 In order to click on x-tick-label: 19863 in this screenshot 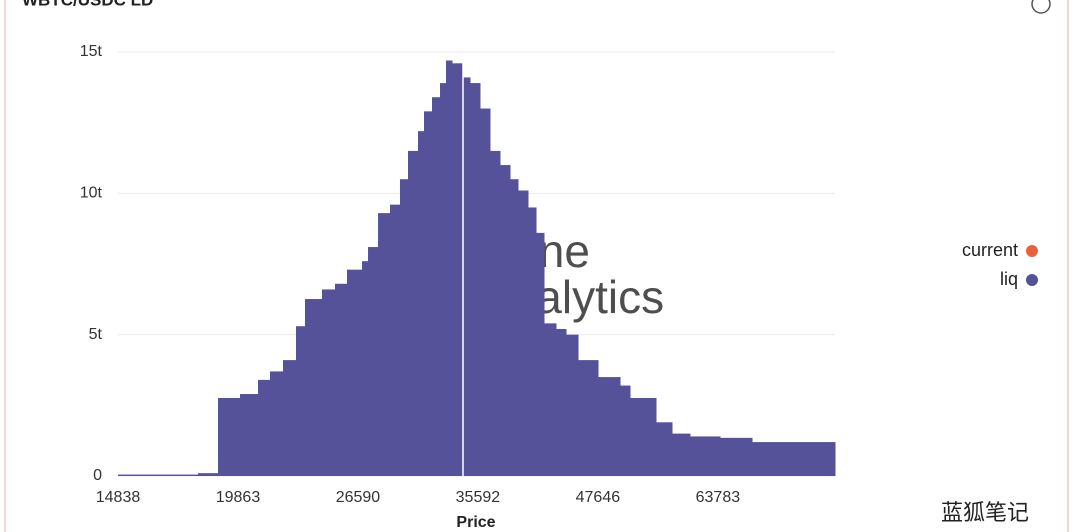, I will do `click(238, 497)`.